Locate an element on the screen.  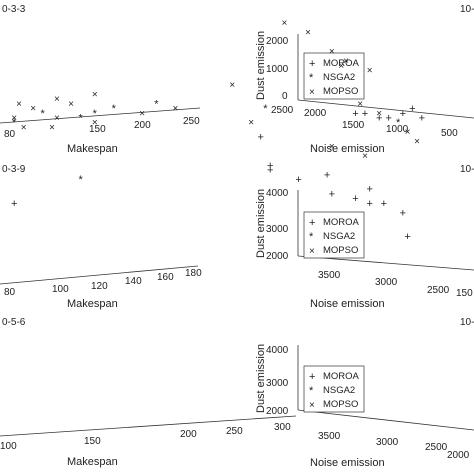
series-markers: ××× ×+ is located at coordinates (42, 152).